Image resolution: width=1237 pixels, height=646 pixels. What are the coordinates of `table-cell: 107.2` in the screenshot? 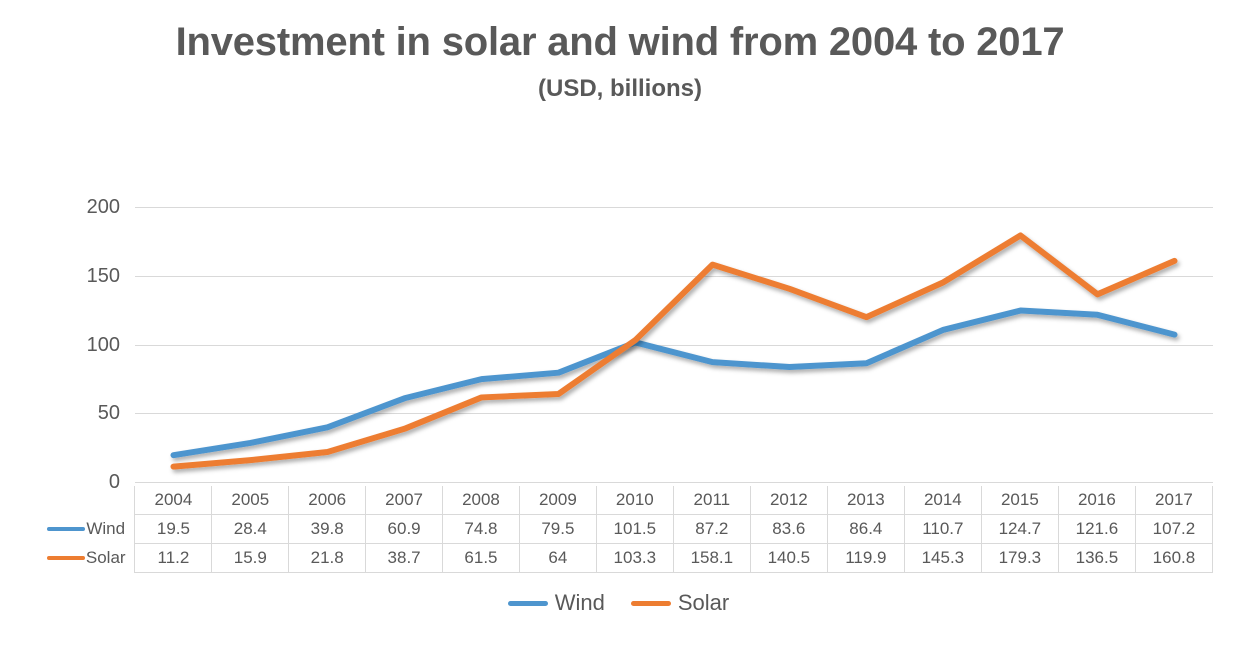 It's located at (1174, 529).